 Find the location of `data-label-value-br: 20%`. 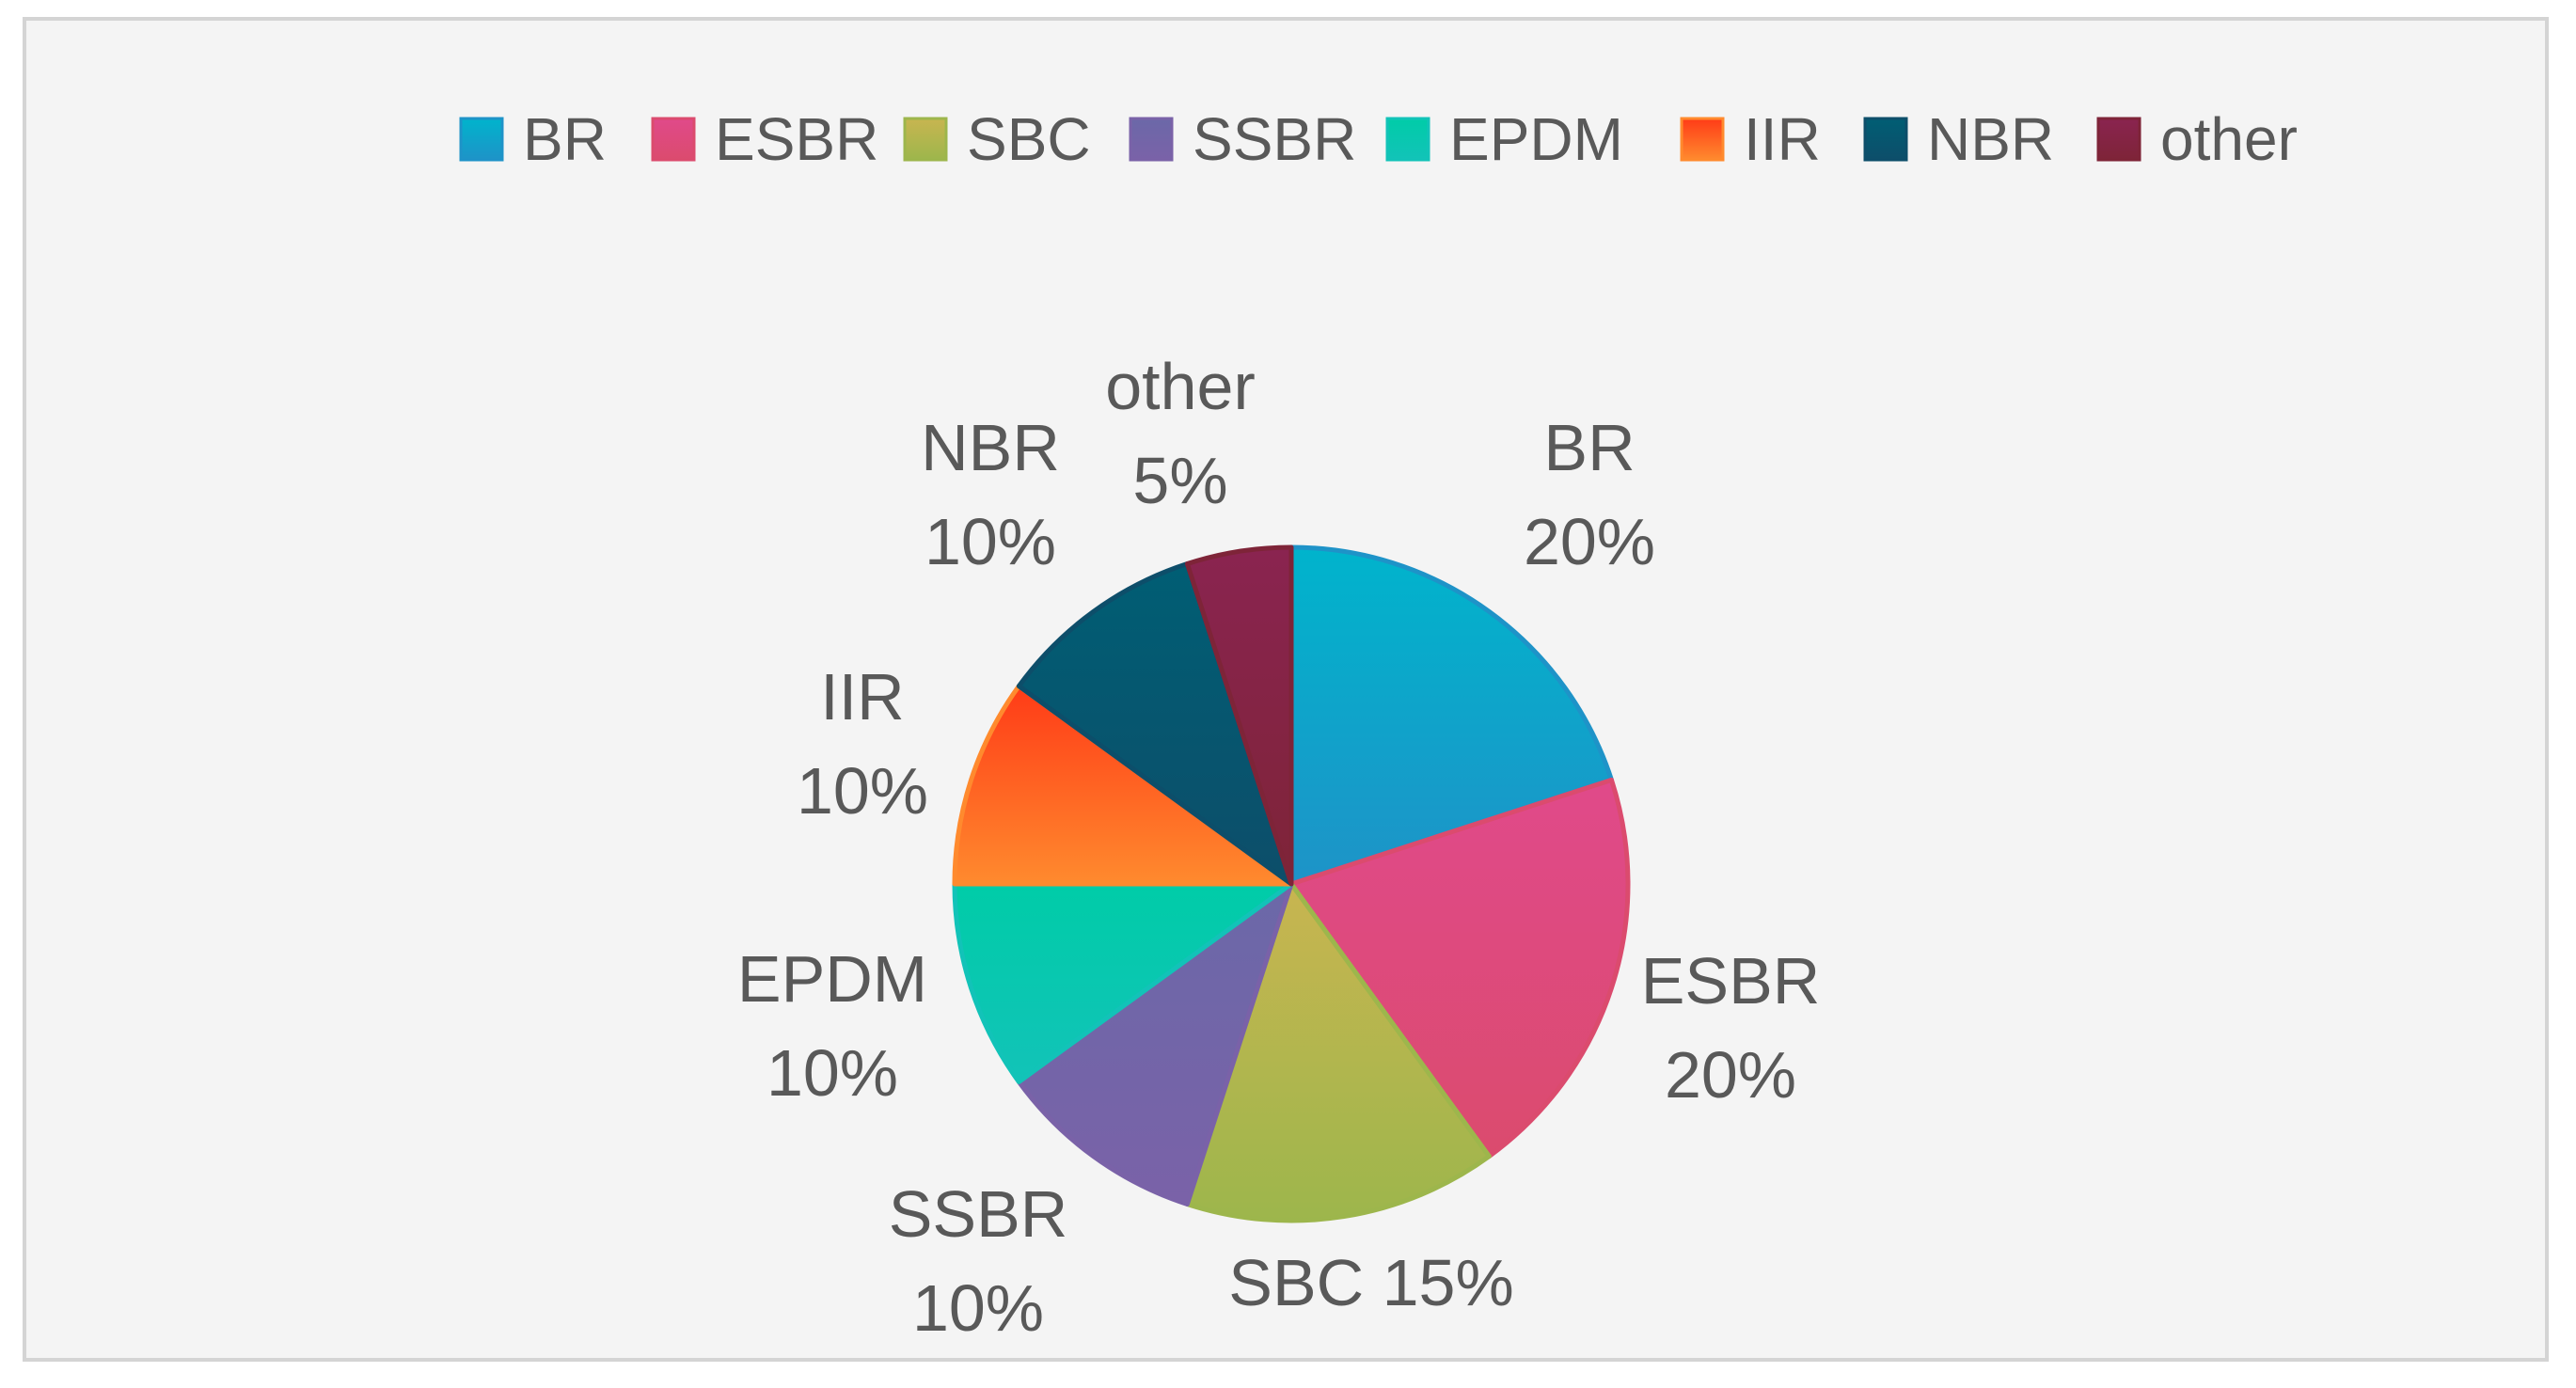

data-label-value-br: 20% is located at coordinates (1589, 541).